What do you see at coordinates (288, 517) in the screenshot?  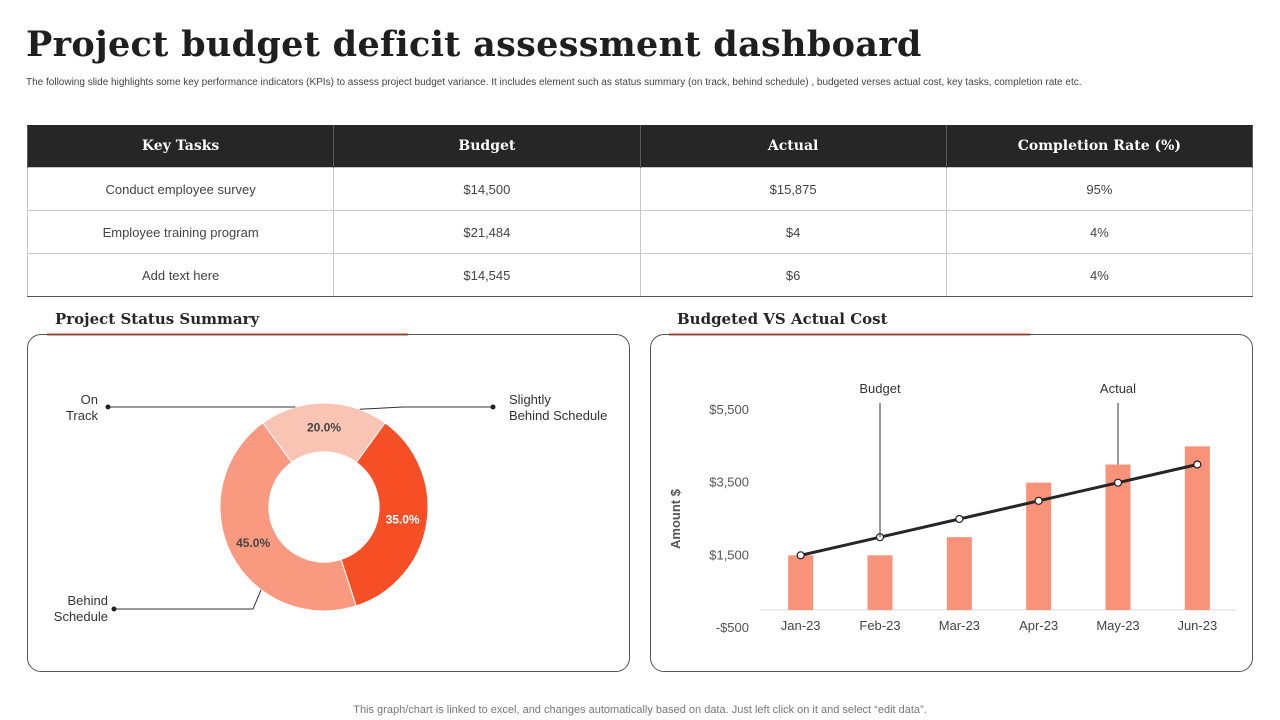 I see `donut-slice-behind-schedule` at bounding box center [288, 517].